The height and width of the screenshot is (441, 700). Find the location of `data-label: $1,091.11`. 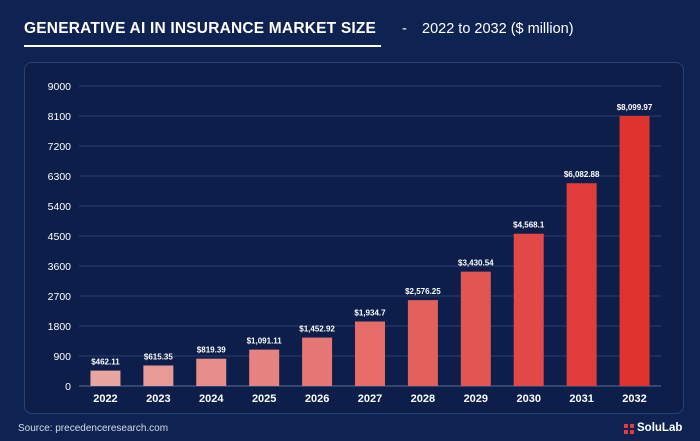

data-label: $1,091.11 is located at coordinates (265, 341).